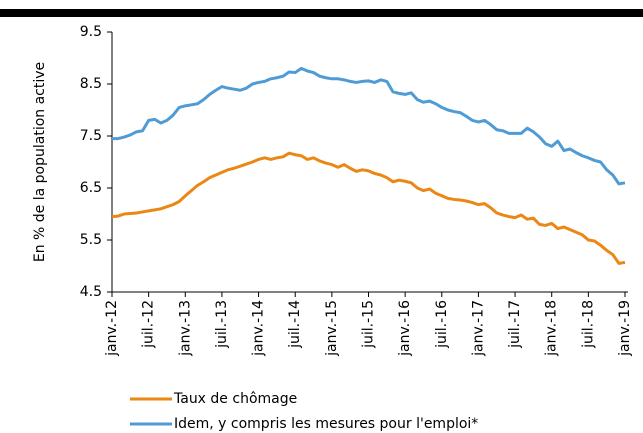 Image resolution: width=643 pixels, height=433 pixels. I want to click on x-tick-label: juil.-13, so click(222, 324).